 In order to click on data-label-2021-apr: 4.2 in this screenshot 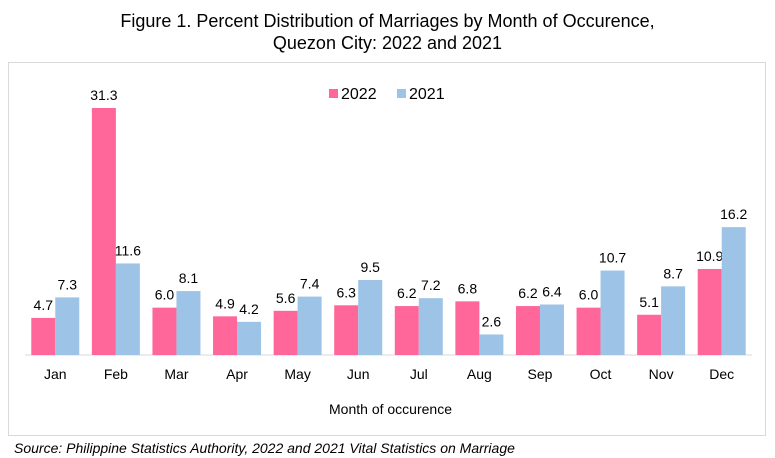, I will do `click(249, 309)`.